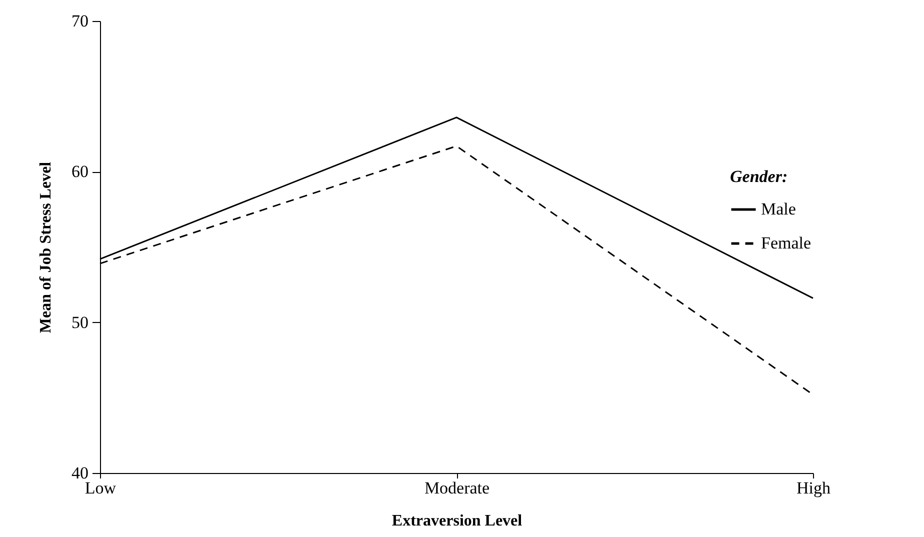  Describe the element at coordinates (80, 21) in the screenshot. I see `y-tick-label: 70` at that location.